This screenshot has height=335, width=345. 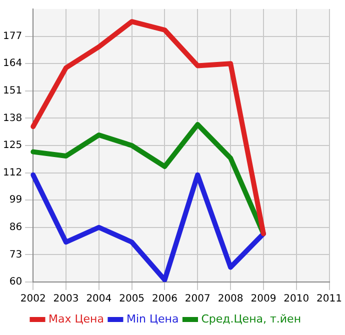 I want to click on y-tick-label: 73, so click(x=15, y=254).